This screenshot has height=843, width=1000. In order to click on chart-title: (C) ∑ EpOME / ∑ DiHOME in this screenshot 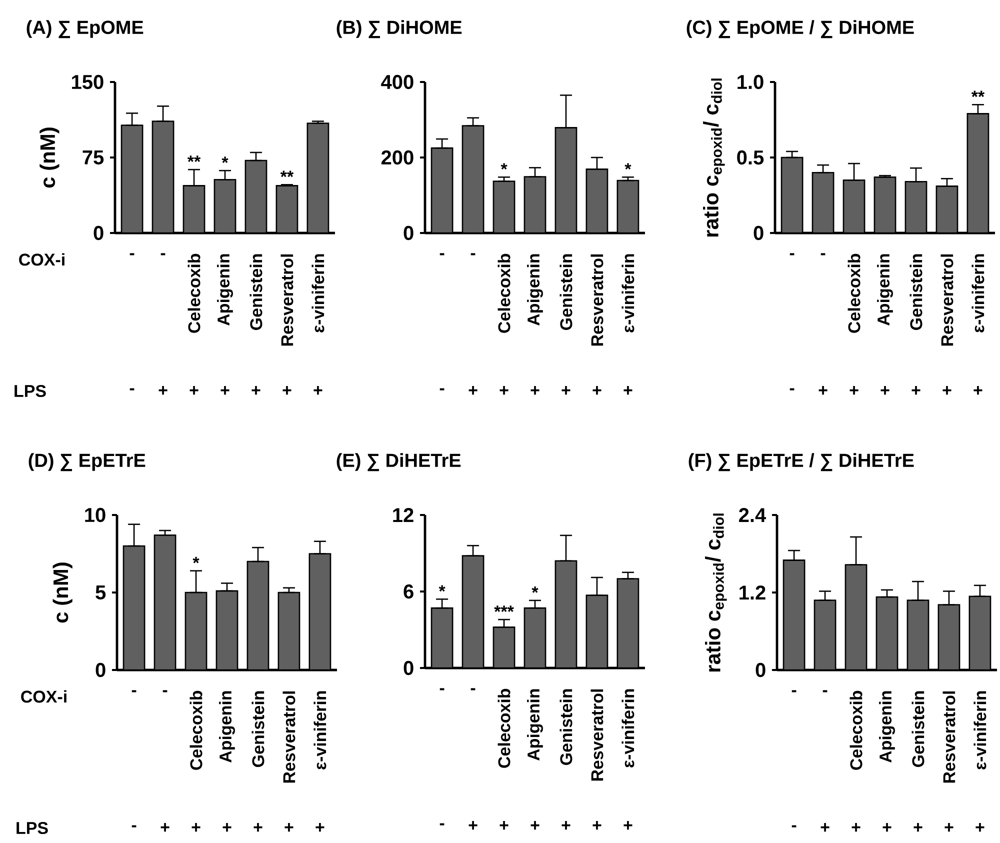, I will do `click(800, 29)`.